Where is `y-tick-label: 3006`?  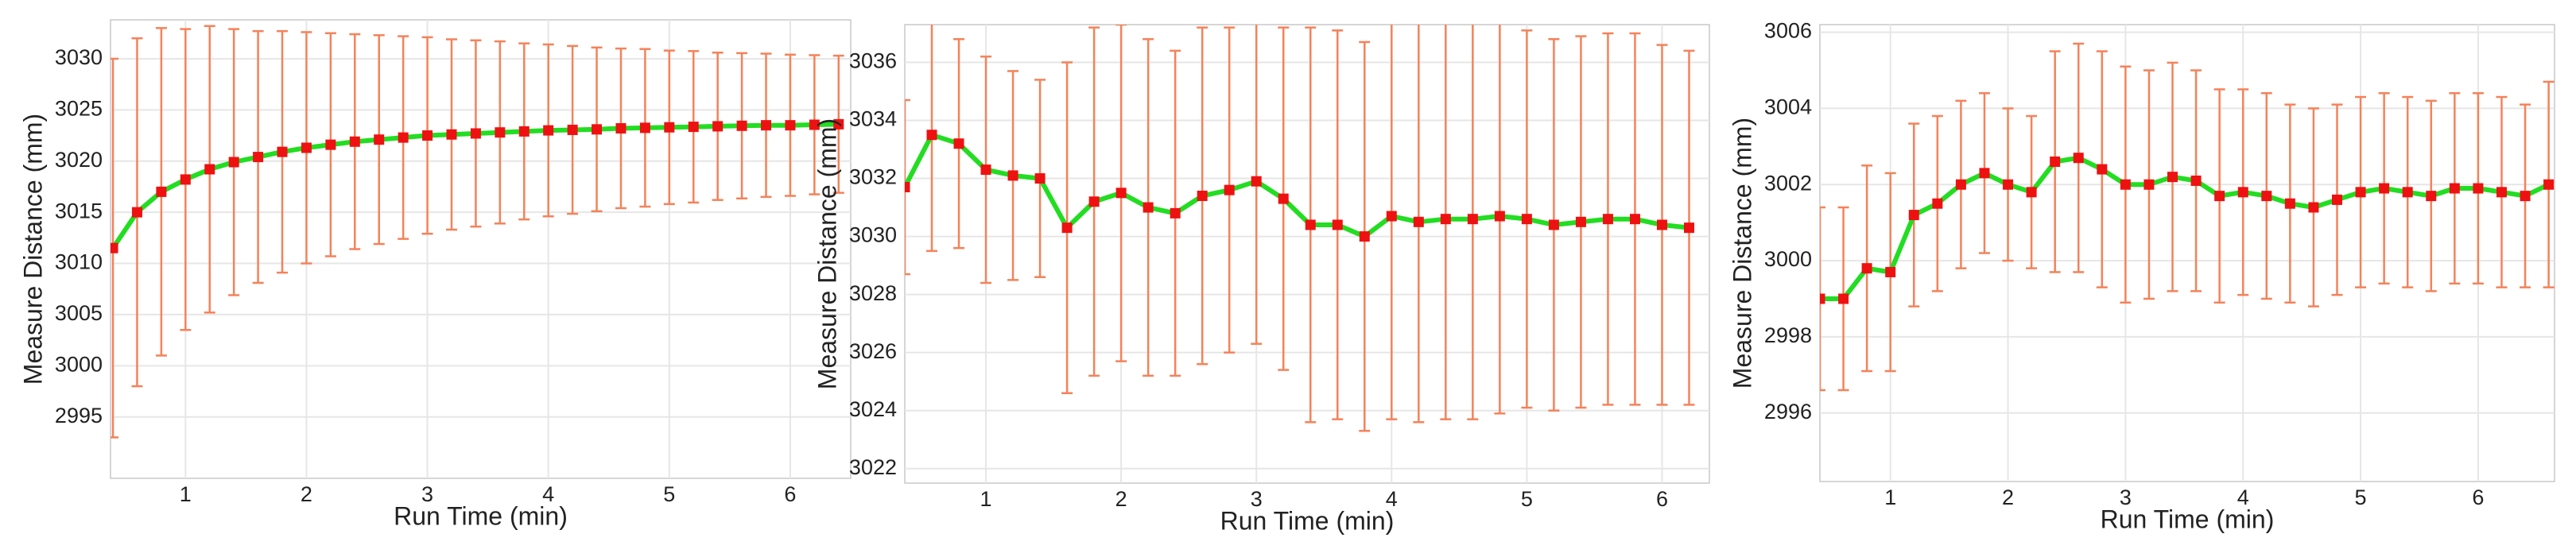
y-tick-label: 3006 is located at coordinates (1788, 31).